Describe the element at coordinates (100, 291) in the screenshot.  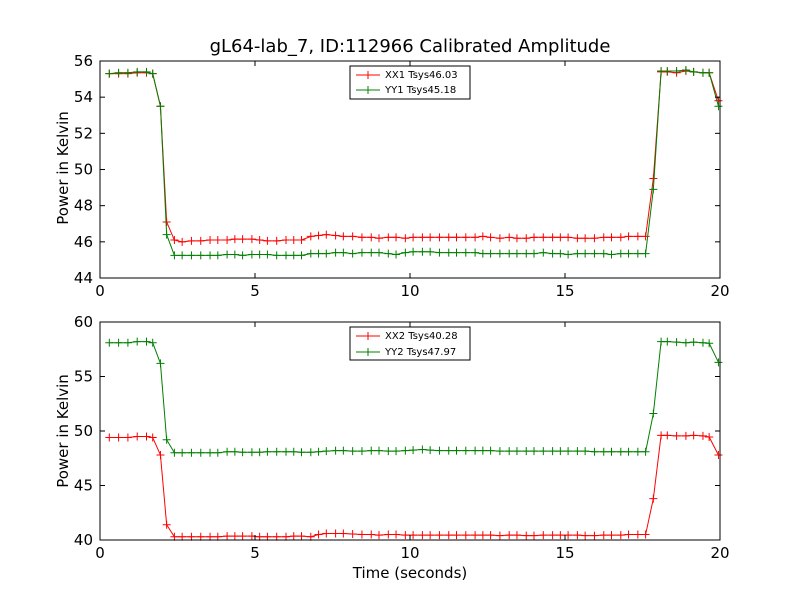
I see `xtick-label: 0` at that location.